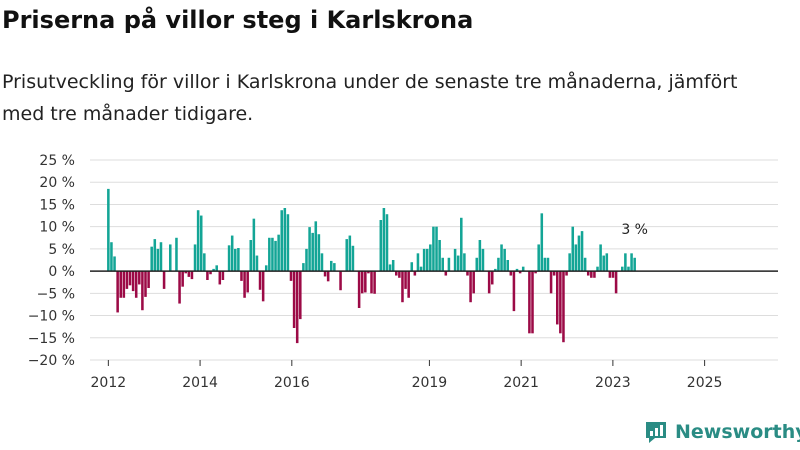 The image size is (800, 450). I want to click on x-tick-label: 2012, so click(109, 383).